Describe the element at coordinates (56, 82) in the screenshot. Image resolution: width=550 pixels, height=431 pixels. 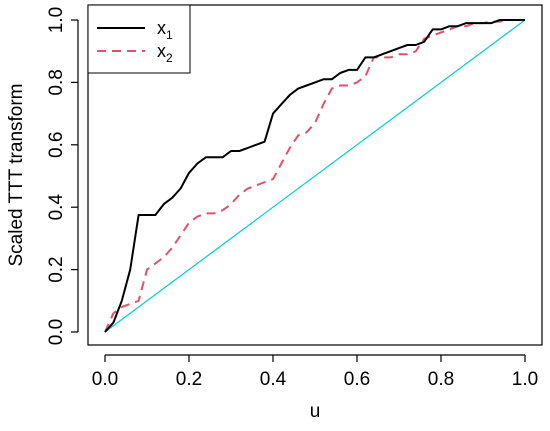
I see `y-tick-label: 0.8` at that location.